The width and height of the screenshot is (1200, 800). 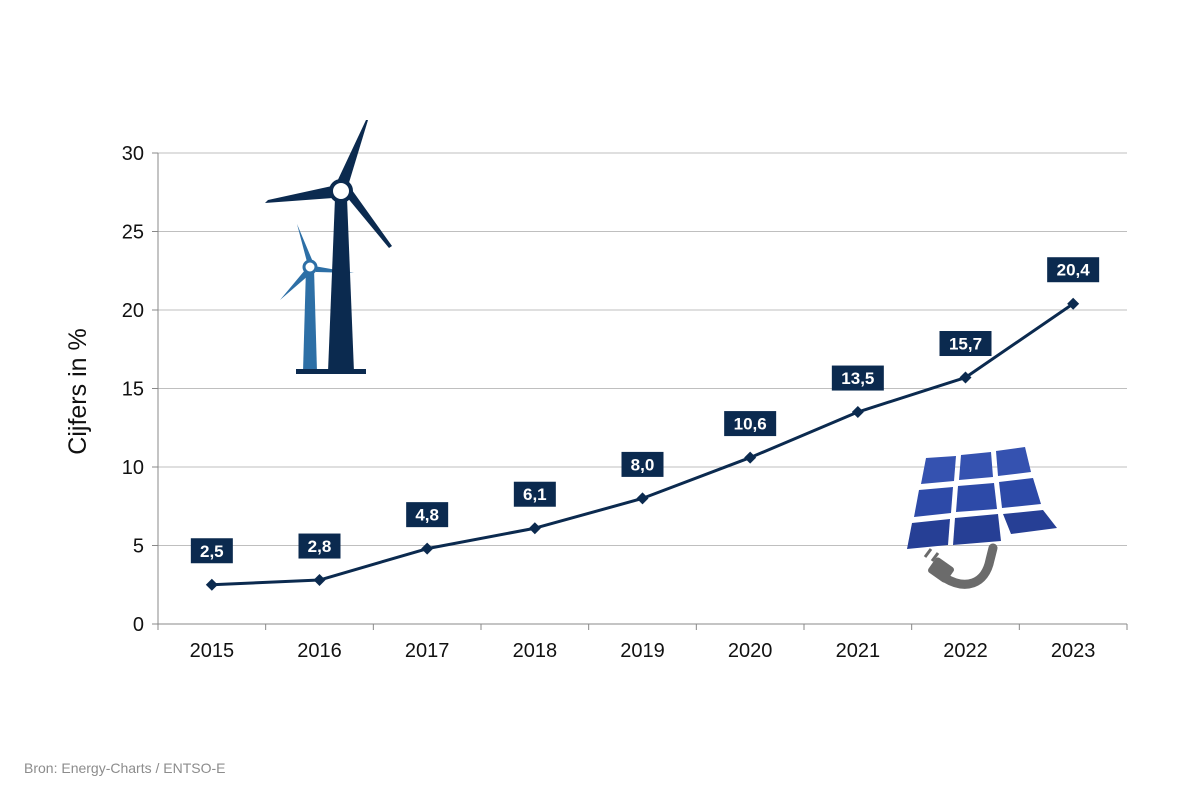 What do you see at coordinates (642, 651) in the screenshot?
I see `x-tick-label: 2019` at bounding box center [642, 651].